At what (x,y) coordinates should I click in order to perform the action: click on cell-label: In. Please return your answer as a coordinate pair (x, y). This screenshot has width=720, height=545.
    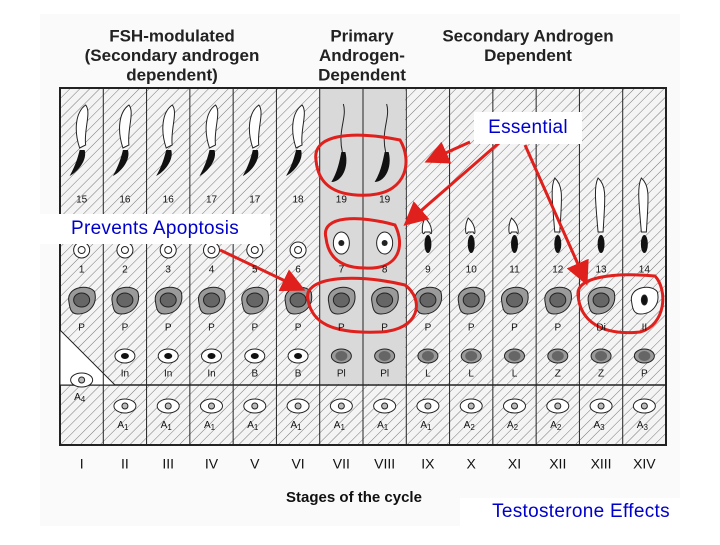
    Looking at the image, I should click on (168, 374).